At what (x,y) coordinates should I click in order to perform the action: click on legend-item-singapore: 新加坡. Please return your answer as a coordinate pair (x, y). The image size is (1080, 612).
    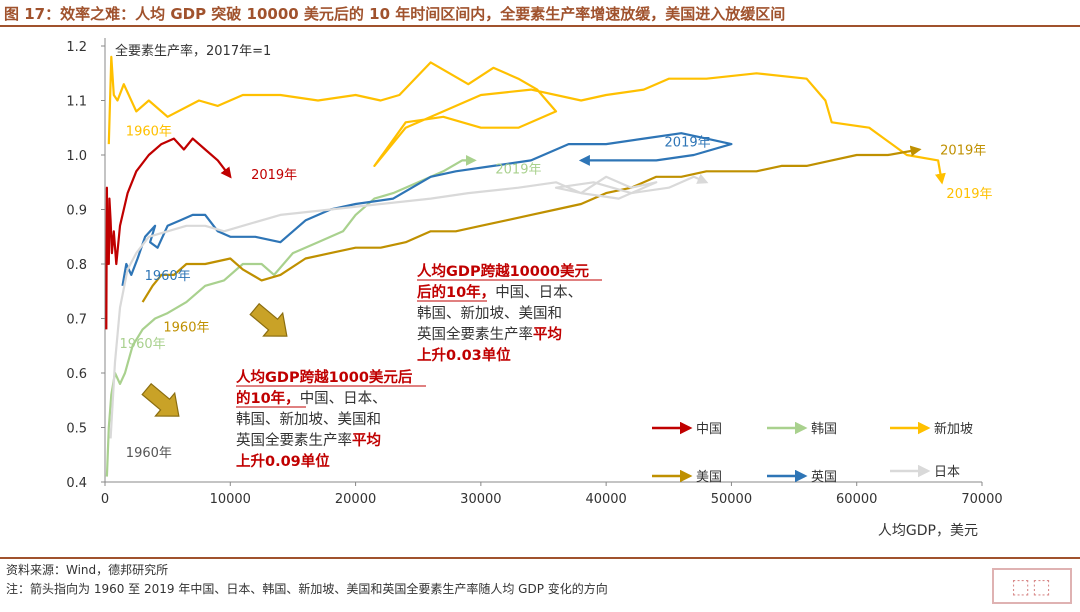
    Looking at the image, I should click on (931, 429).